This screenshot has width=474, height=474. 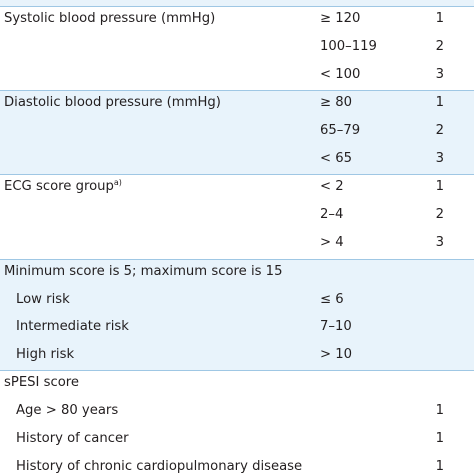 I want to click on row-label-text: High risk, so click(x=45, y=354).